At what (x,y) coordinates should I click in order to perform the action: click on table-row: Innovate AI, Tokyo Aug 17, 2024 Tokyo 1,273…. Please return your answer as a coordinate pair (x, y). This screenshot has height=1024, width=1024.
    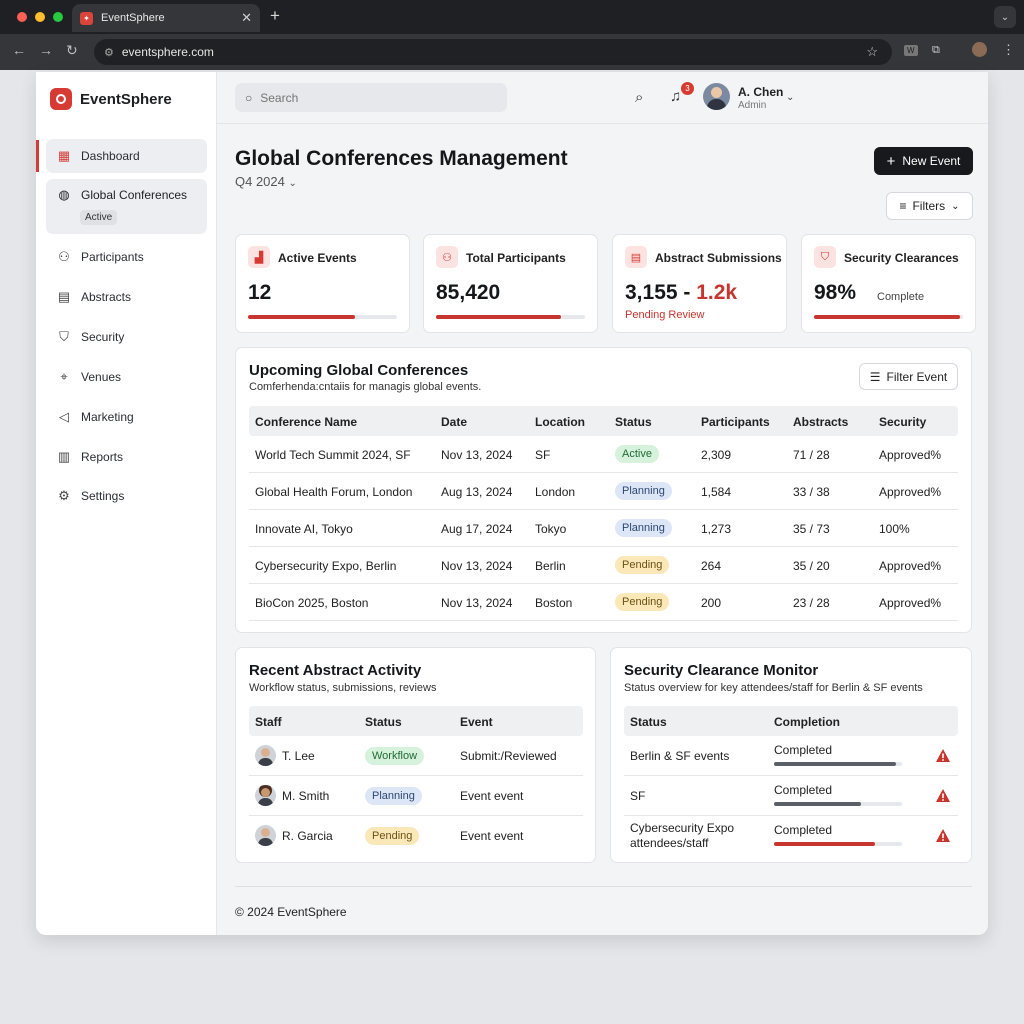
    Looking at the image, I should click on (603, 528).